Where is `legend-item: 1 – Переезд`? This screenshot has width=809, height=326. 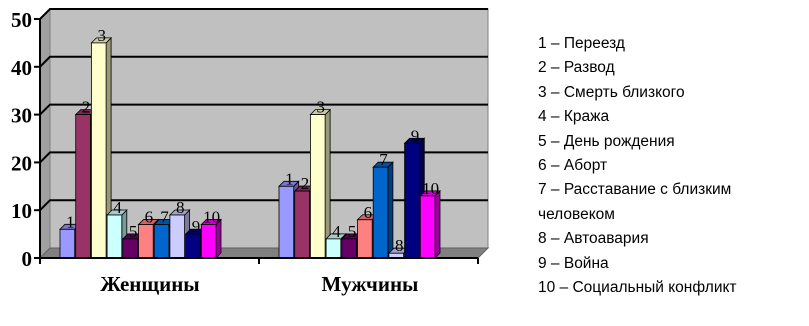
legend-item: 1 – Переезд is located at coordinates (581, 43).